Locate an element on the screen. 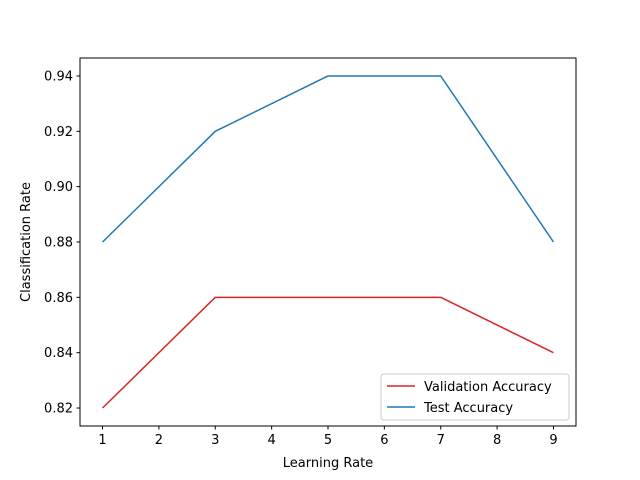 This screenshot has width=640, height=480. y-tick-label: 0.90 is located at coordinates (58, 187).